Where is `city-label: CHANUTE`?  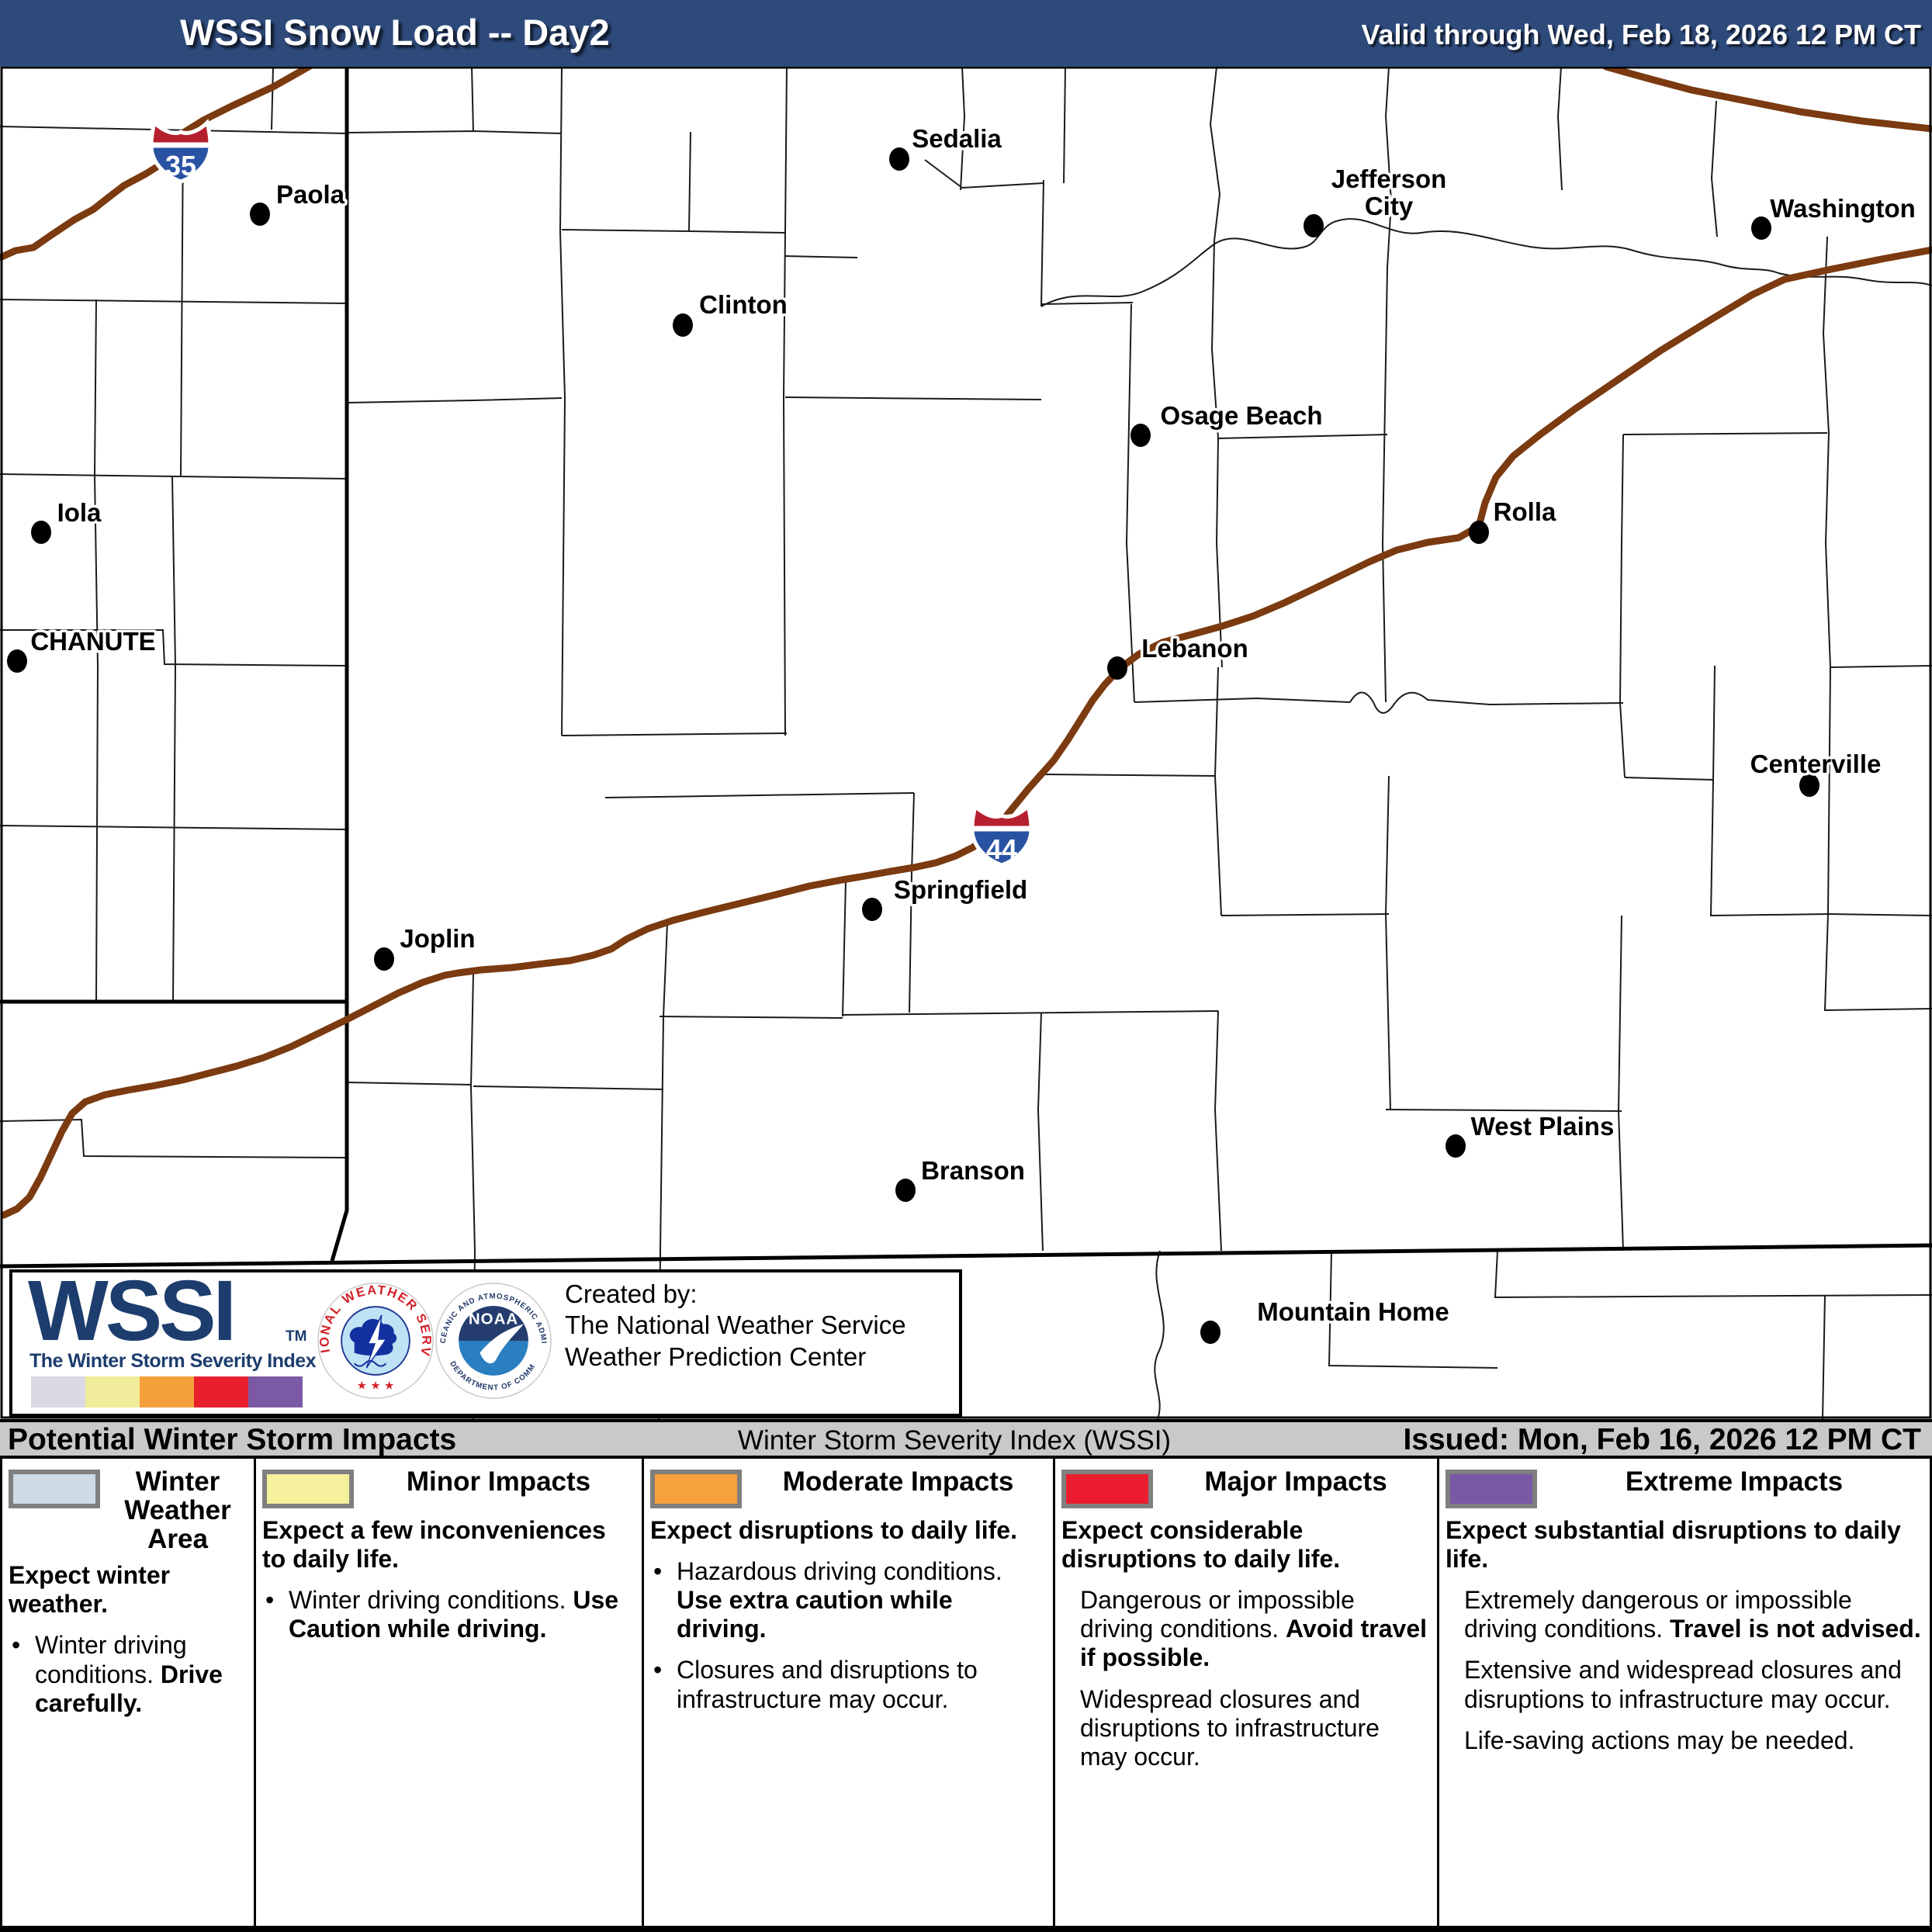
city-label: CHANUTE is located at coordinates (92, 641).